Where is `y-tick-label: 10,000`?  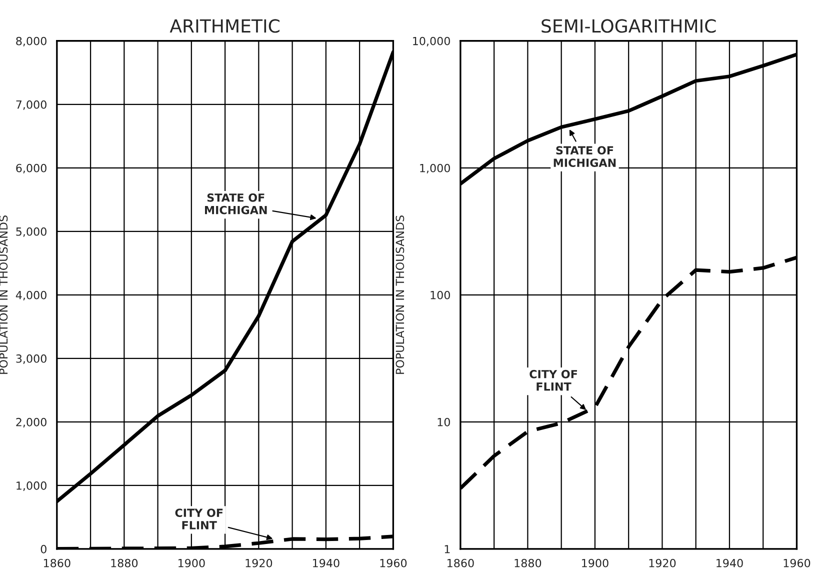
y-tick-label: 10,000 is located at coordinates (431, 41).